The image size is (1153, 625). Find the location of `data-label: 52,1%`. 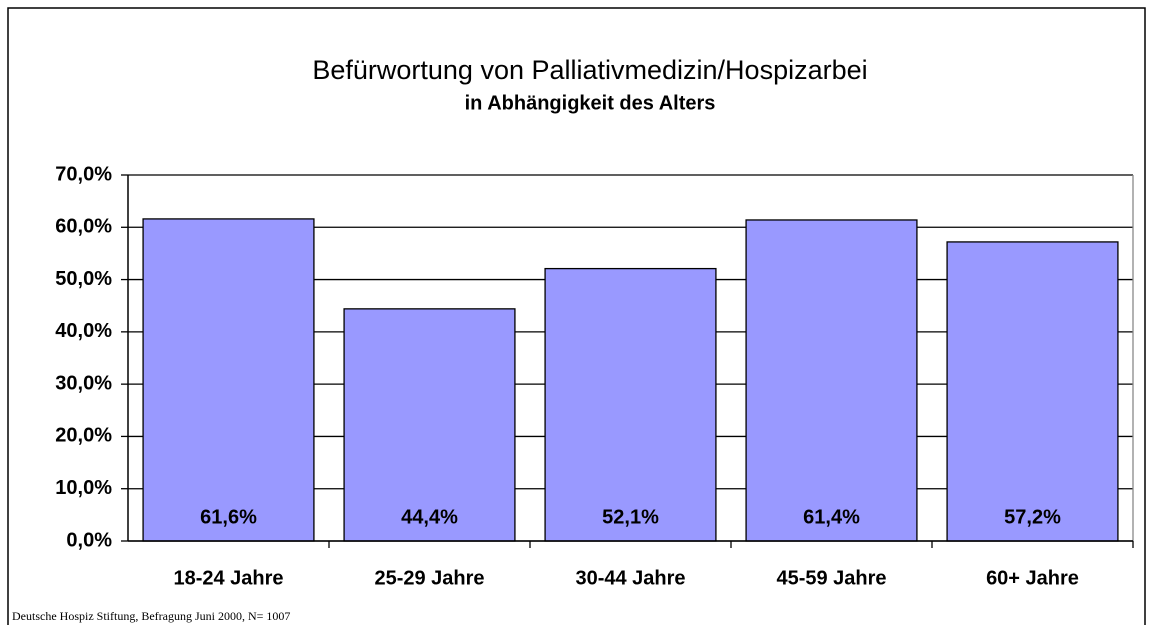

data-label: 52,1% is located at coordinates (630, 517).